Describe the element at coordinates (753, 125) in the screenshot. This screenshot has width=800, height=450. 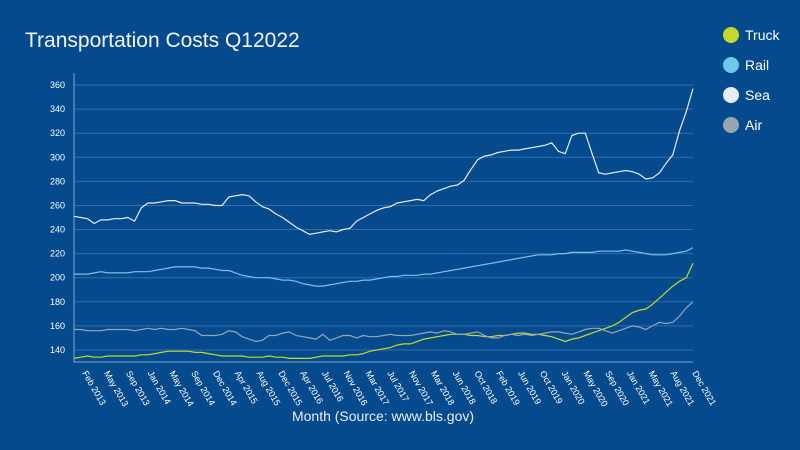
I see `legend-label: Air` at that location.